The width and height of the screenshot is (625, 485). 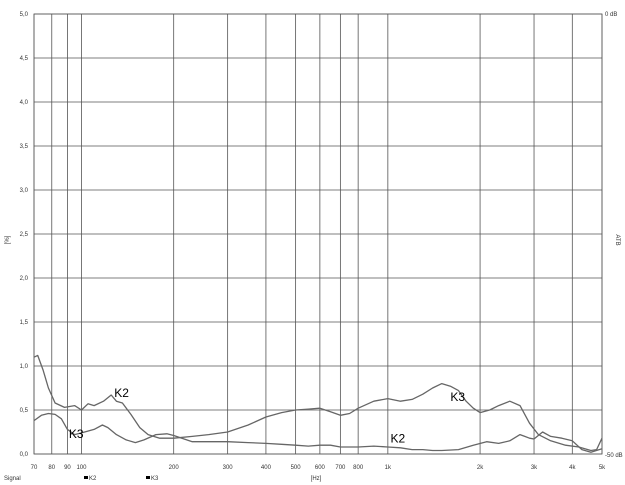 What do you see at coordinates (148, 477) in the screenshot?
I see `legend-swatch-k3` at bounding box center [148, 477].